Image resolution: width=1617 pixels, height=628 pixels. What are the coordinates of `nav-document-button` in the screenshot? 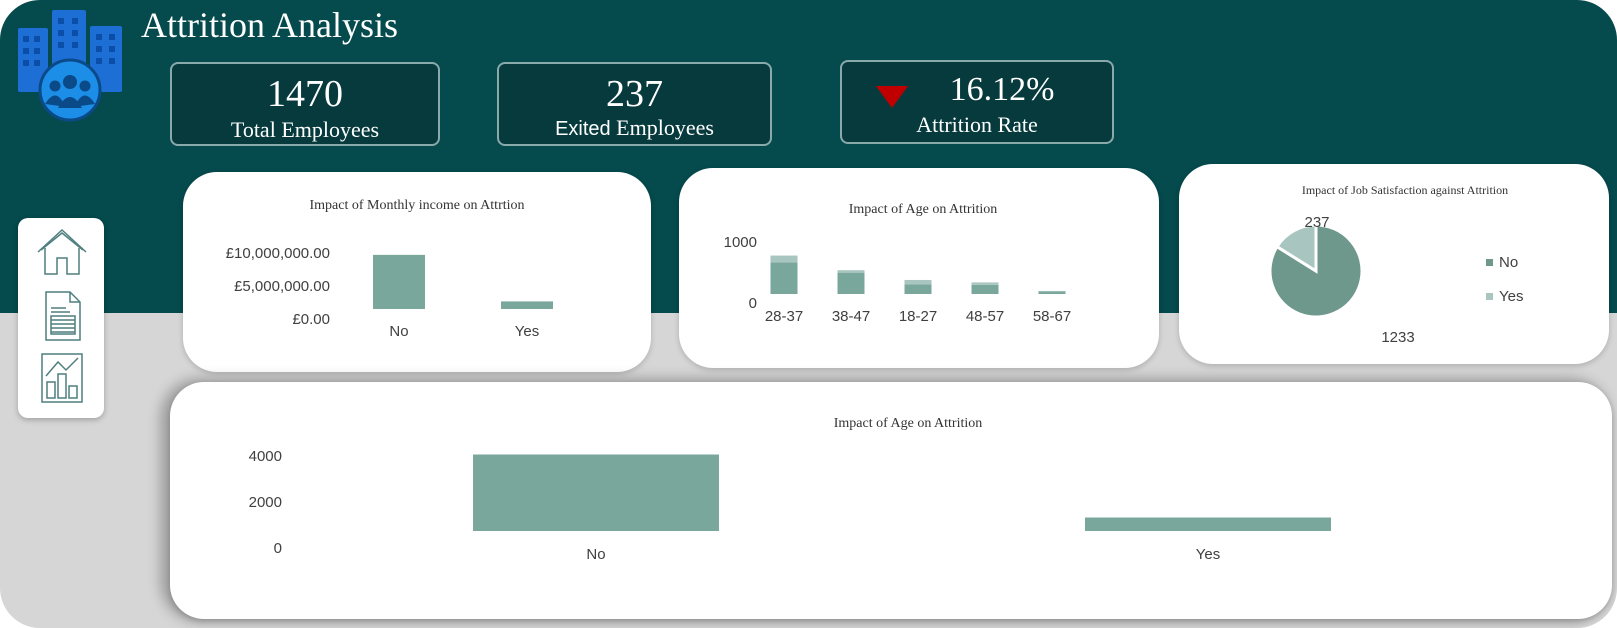 It's located at (62, 316).